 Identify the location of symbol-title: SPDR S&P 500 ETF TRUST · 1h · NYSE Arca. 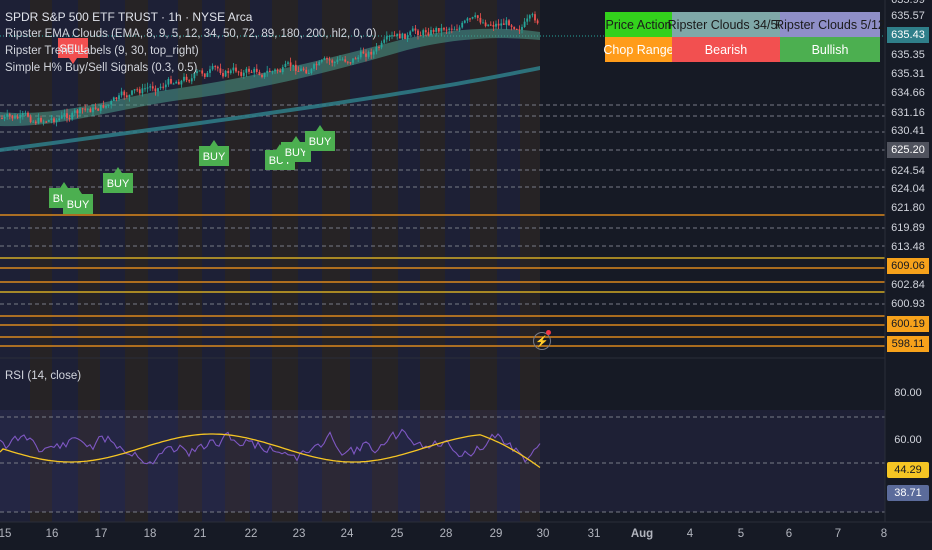
(129, 17).